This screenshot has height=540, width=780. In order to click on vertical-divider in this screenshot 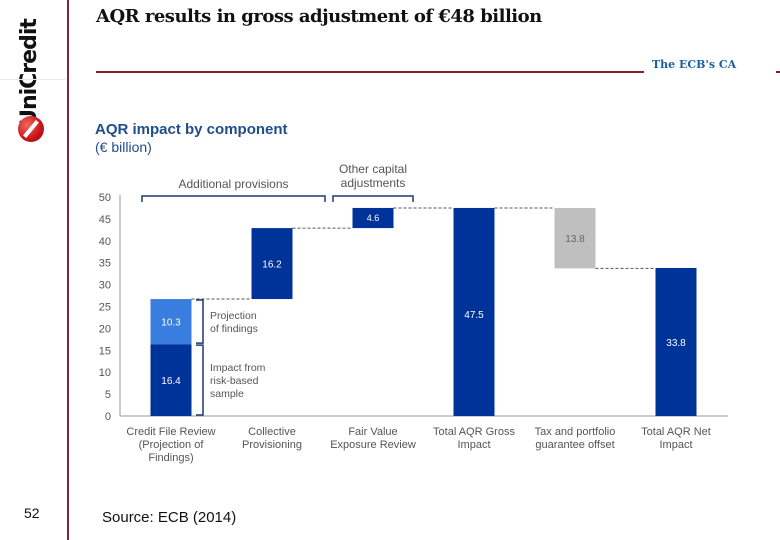, I will do `click(68, 270)`.